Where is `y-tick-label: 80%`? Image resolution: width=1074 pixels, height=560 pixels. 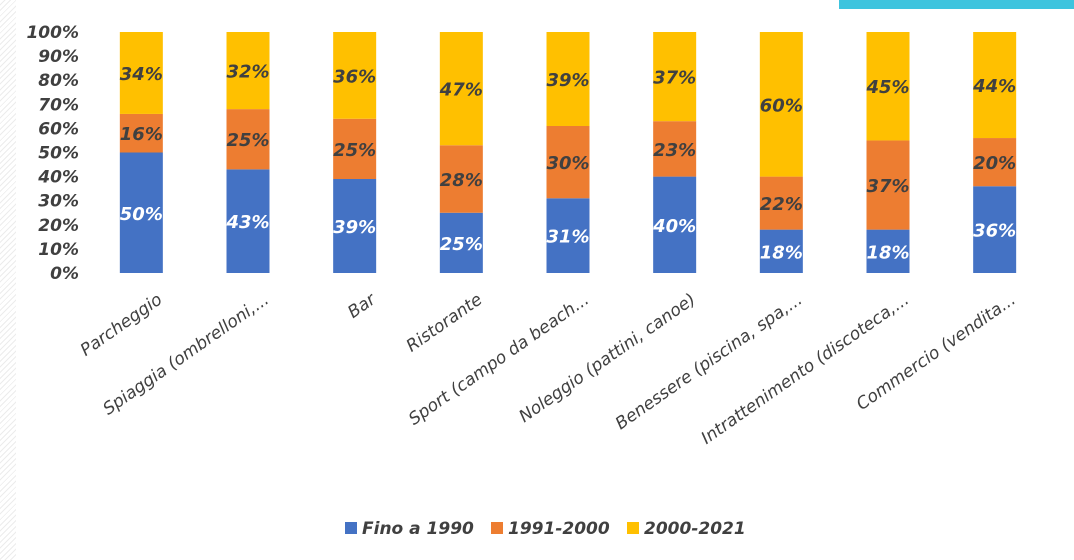
y-tick-label: 80% is located at coordinates (58, 81).